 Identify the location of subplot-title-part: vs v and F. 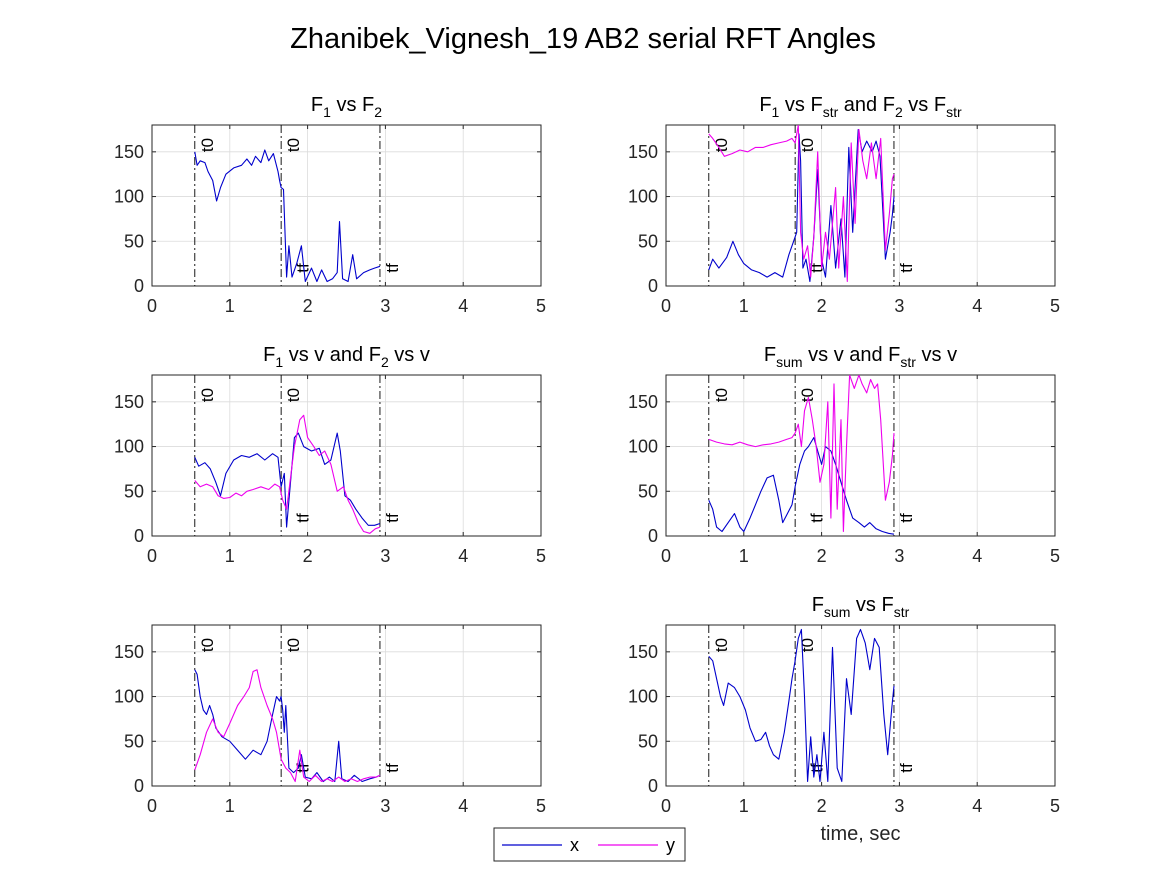
(852, 355).